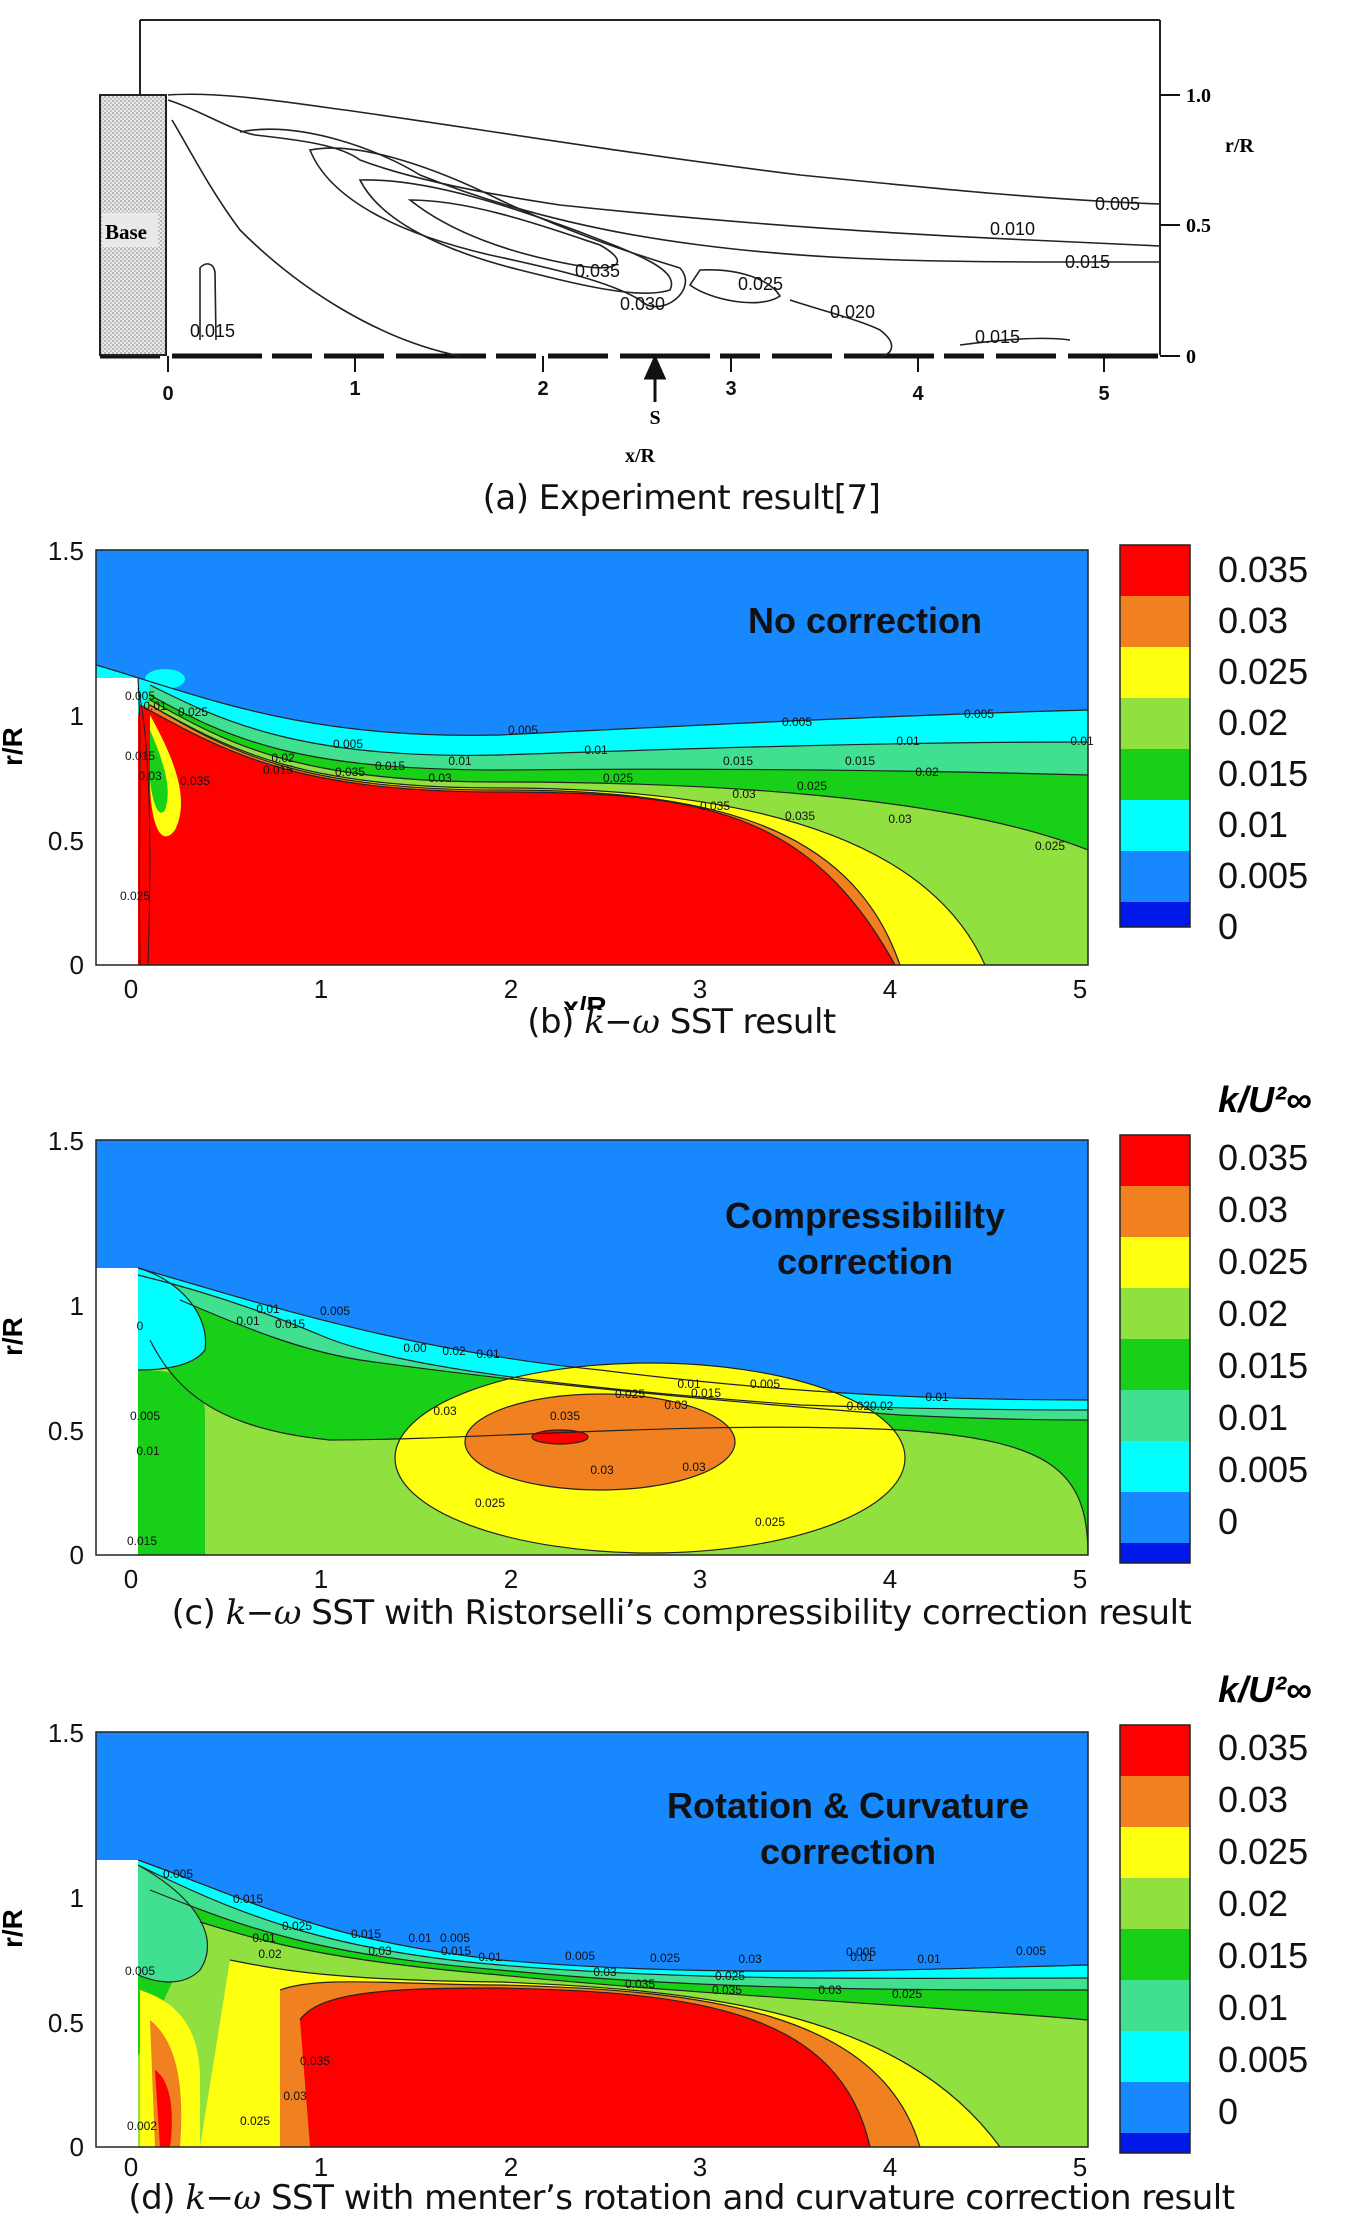 This screenshot has height=2221, width=1363. What do you see at coordinates (131, 1577) in the screenshot?
I see `xtick: 0` at bounding box center [131, 1577].